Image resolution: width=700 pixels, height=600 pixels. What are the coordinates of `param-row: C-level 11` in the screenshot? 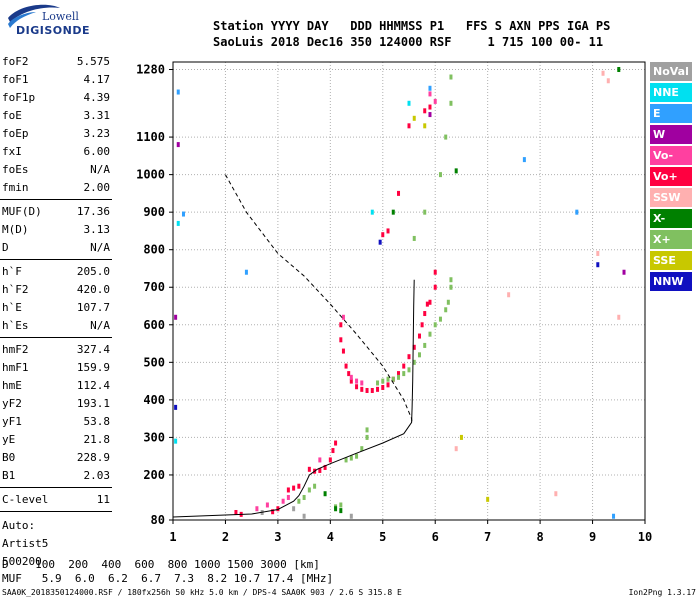 It's located at (56, 502).